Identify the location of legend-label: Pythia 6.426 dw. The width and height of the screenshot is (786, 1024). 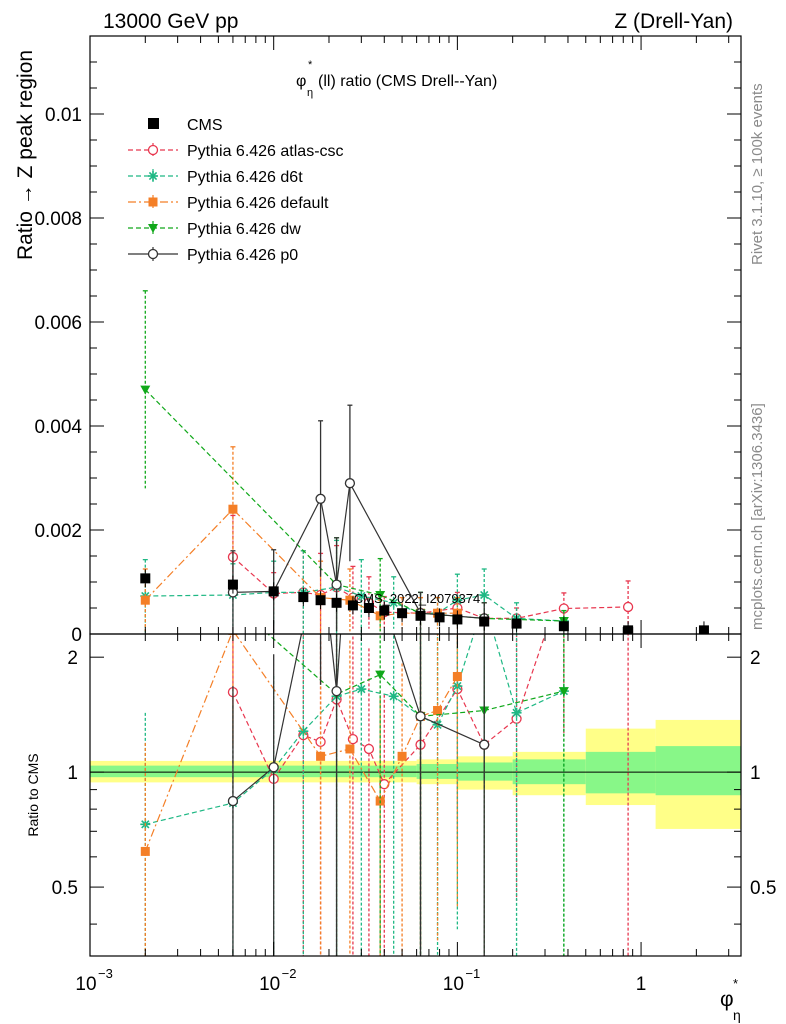
(244, 229).